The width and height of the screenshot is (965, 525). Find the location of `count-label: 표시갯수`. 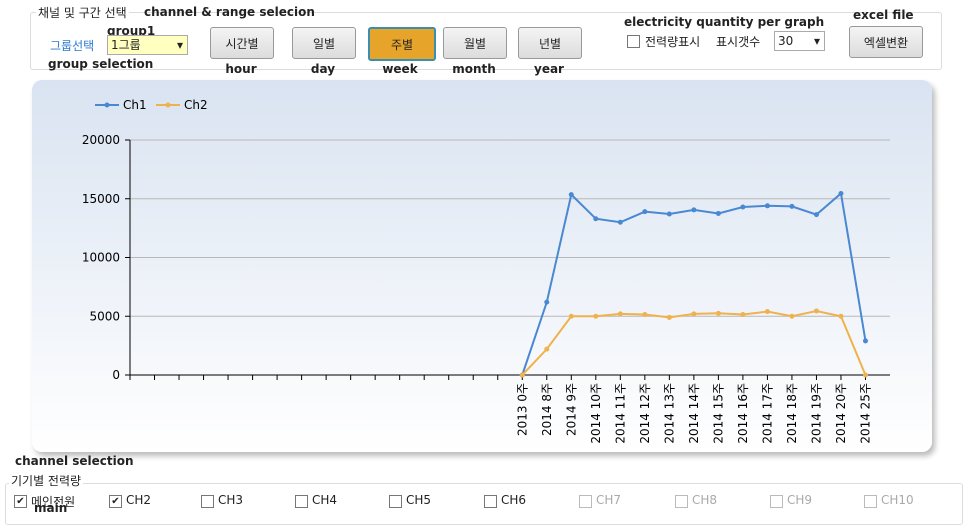

count-label: 표시갯수 is located at coordinates (738, 42).